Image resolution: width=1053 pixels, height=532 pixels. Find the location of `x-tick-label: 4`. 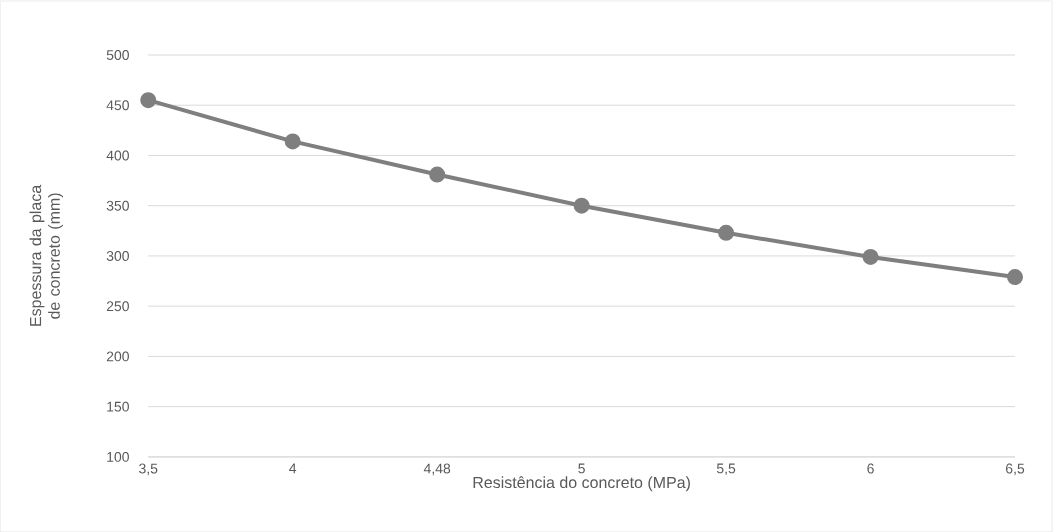

x-tick-label: 4 is located at coordinates (293, 468).